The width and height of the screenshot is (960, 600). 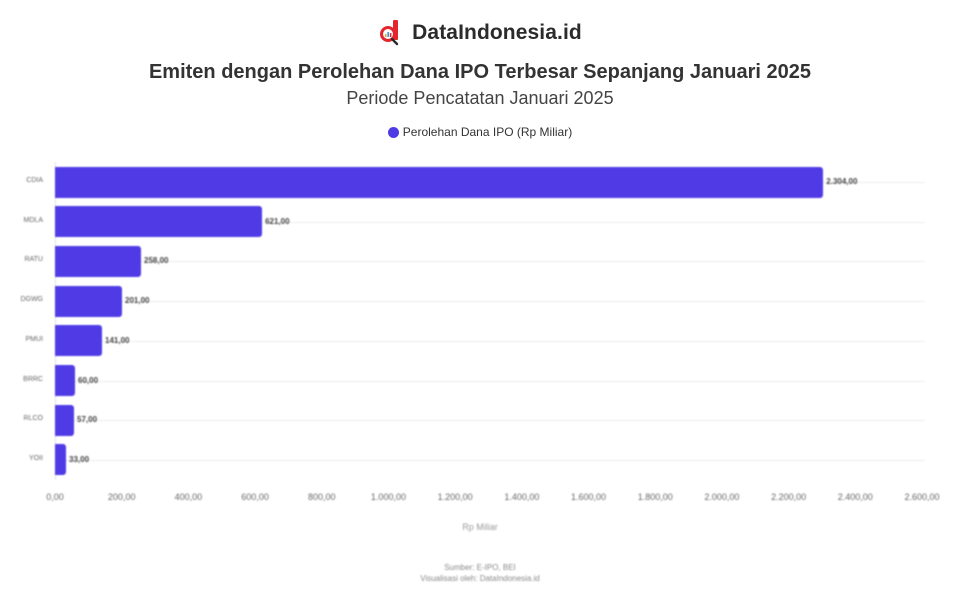 I want to click on legend-label: Perolehan Dana IPO (Rp Miliar), so click(x=487, y=132).